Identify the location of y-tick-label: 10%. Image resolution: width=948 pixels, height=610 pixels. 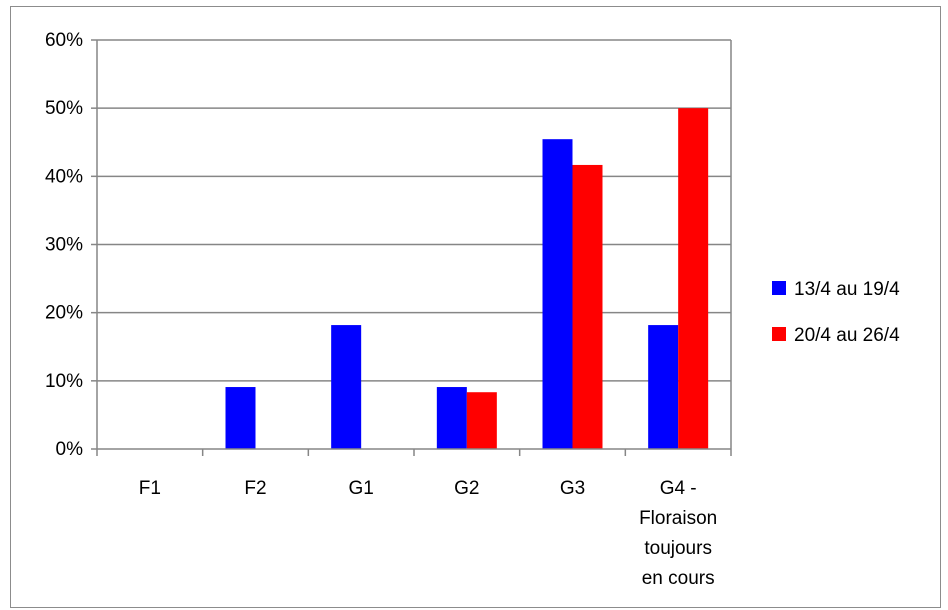
(64, 381).